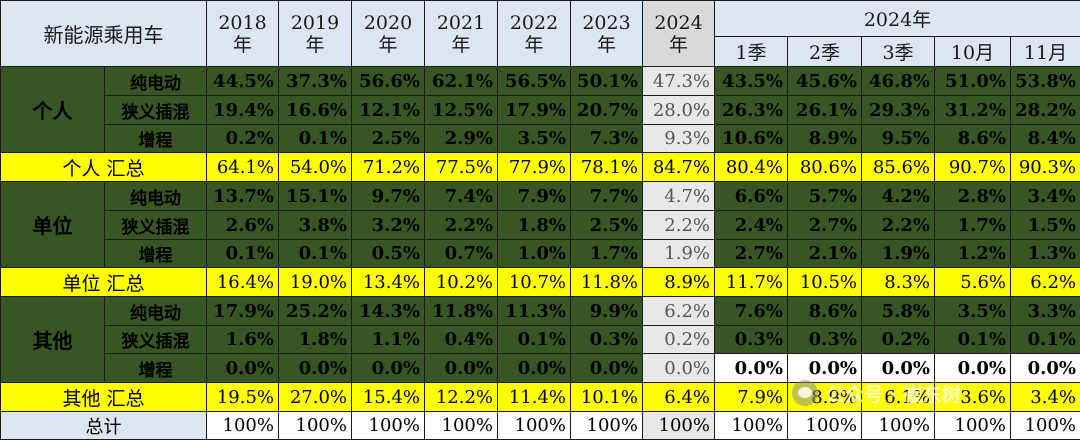 The height and width of the screenshot is (440, 1080). What do you see at coordinates (679, 196) in the screenshot?
I see `value-cell: 4.7%` at bounding box center [679, 196].